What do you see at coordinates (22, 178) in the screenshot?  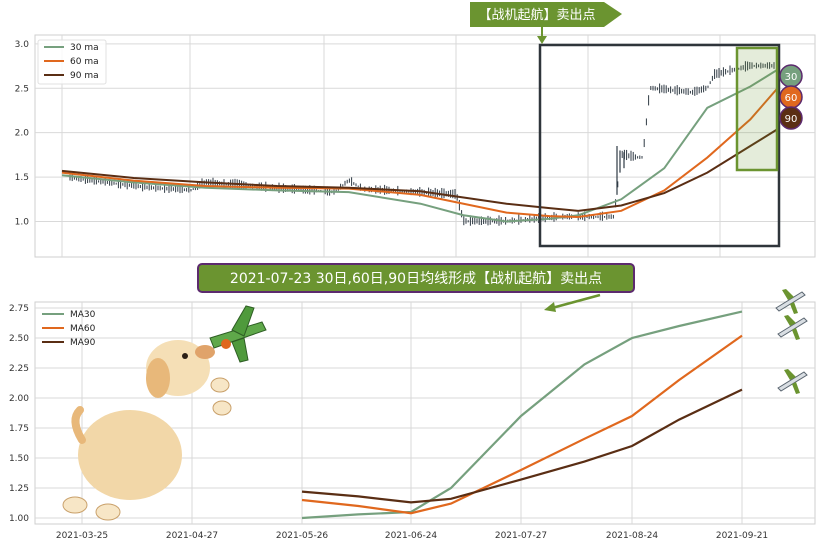 I see `top-y-tick-label: 1.5` at bounding box center [22, 178].